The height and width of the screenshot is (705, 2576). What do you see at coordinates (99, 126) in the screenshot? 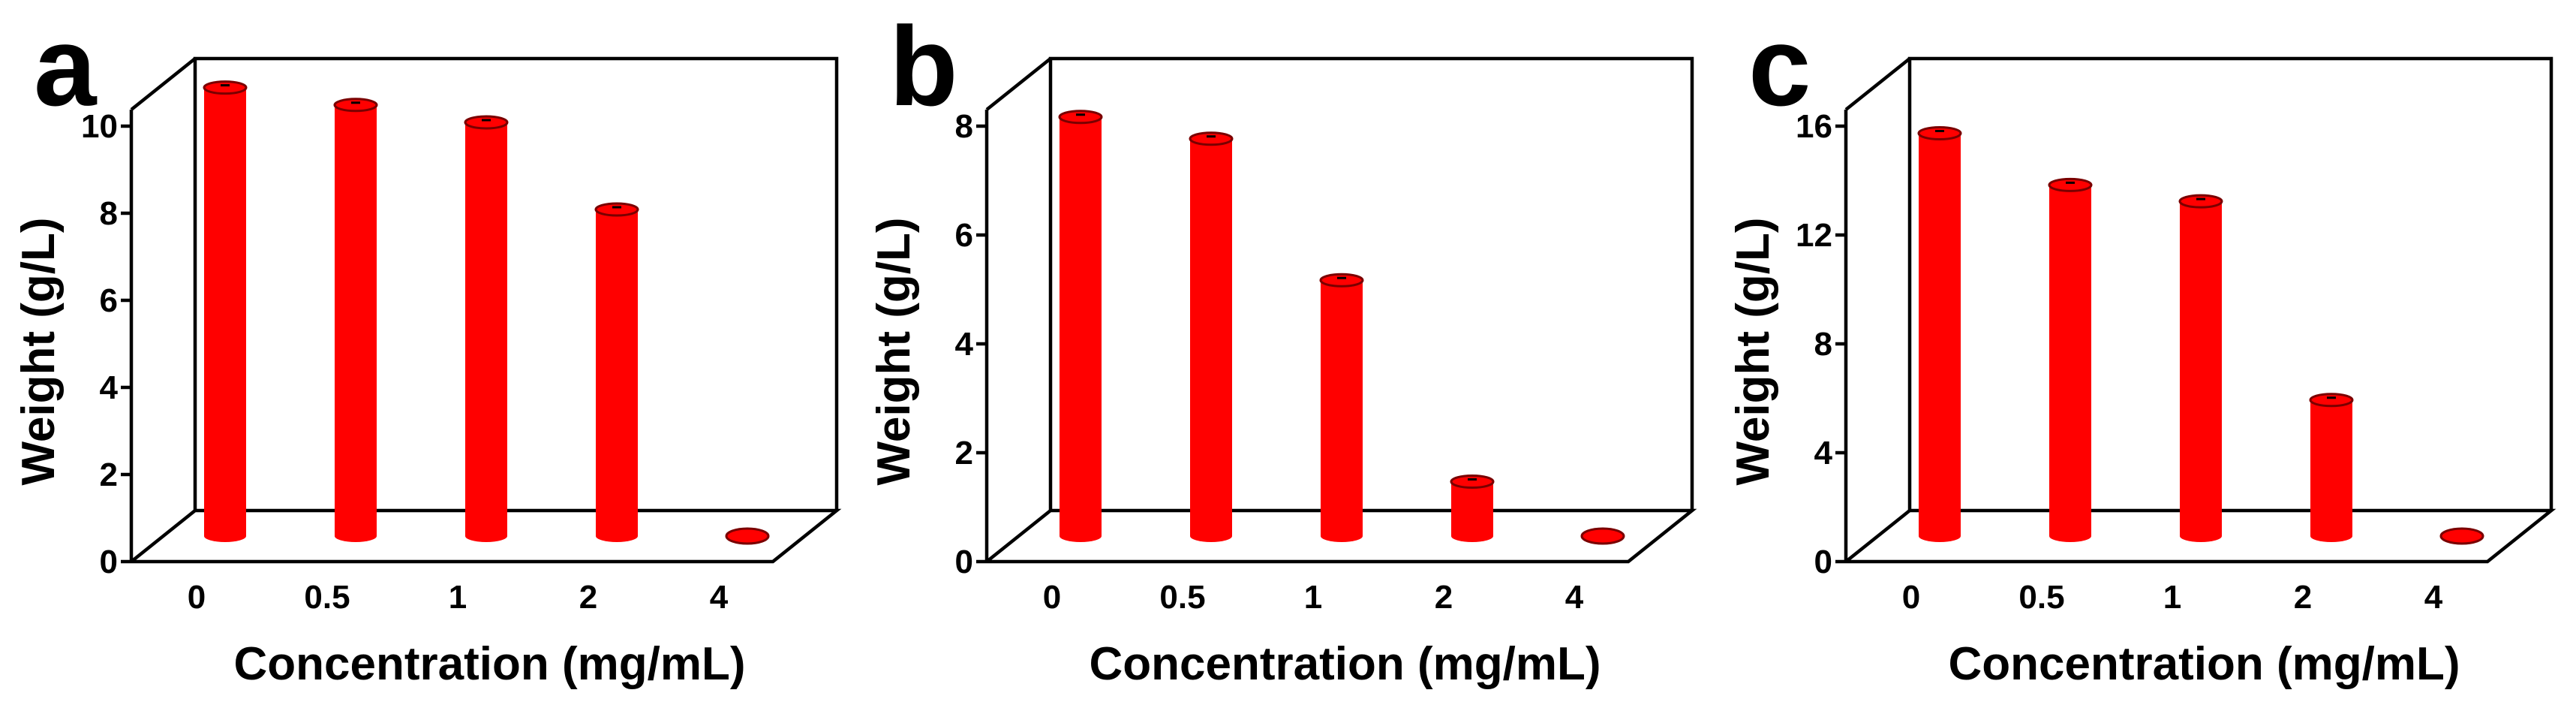
I see `y-tick-label: 10` at bounding box center [99, 126].